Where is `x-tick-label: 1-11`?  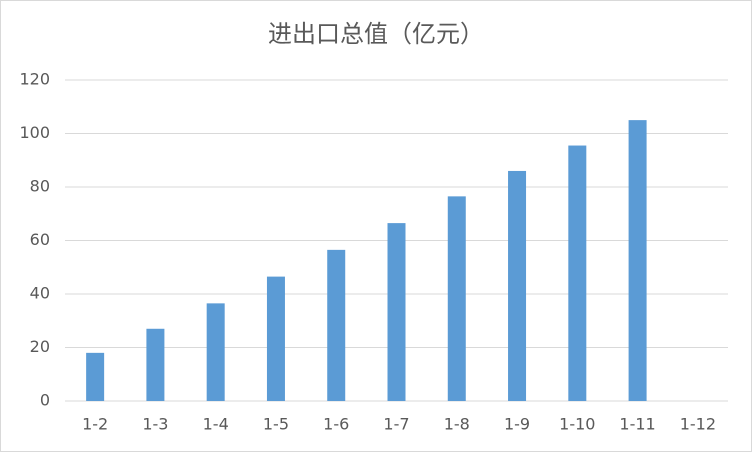
x-tick-label: 1-11 is located at coordinates (637, 424).